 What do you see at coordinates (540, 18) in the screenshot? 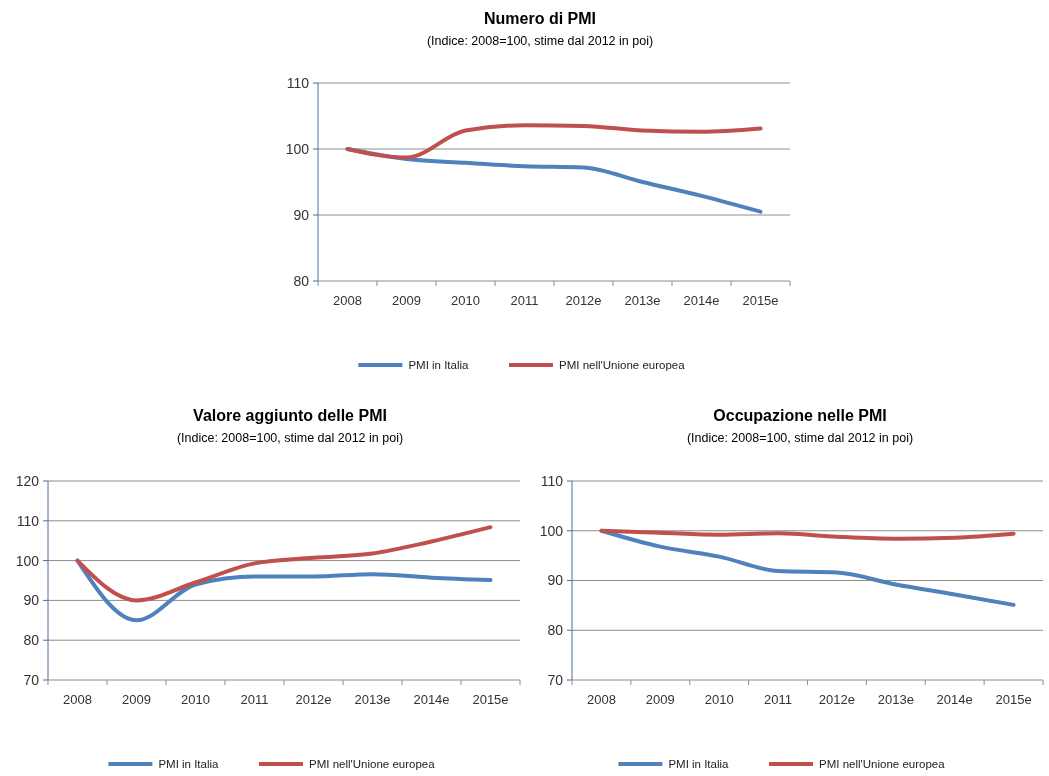
I see `chart-title: Numero di PMI` at bounding box center [540, 18].